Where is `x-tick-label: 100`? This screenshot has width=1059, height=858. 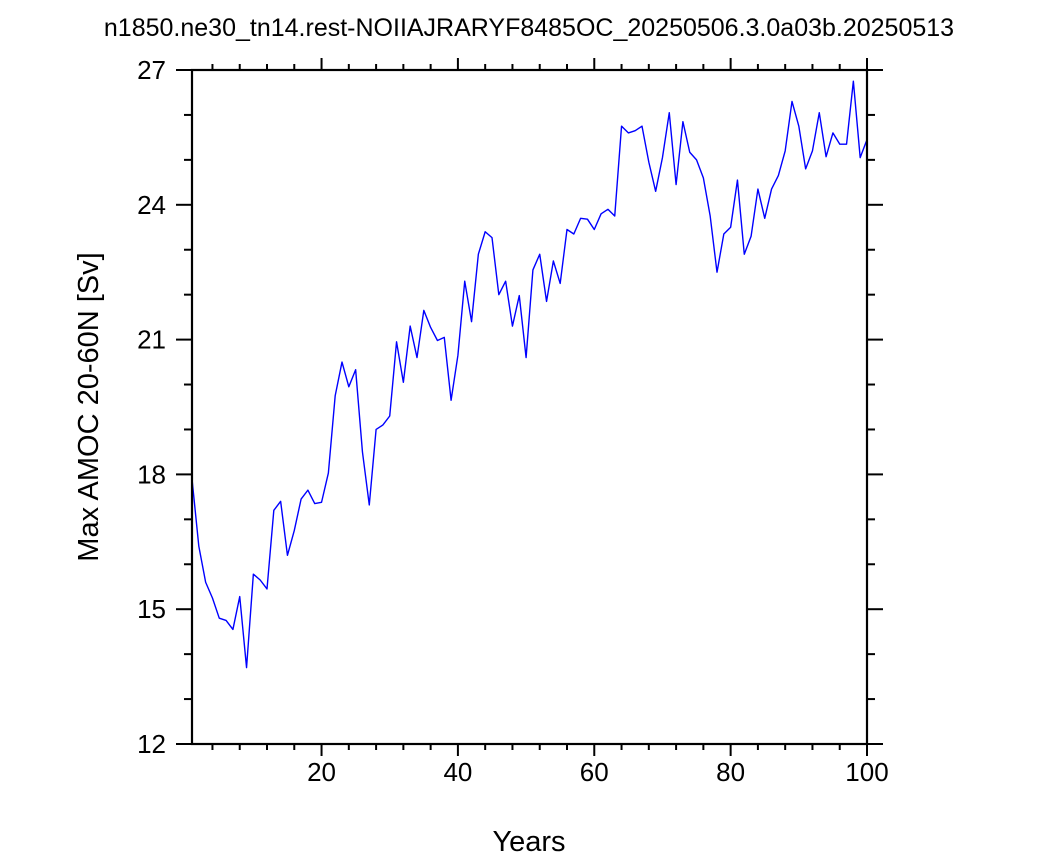 x-tick-label: 100 is located at coordinates (866, 772).